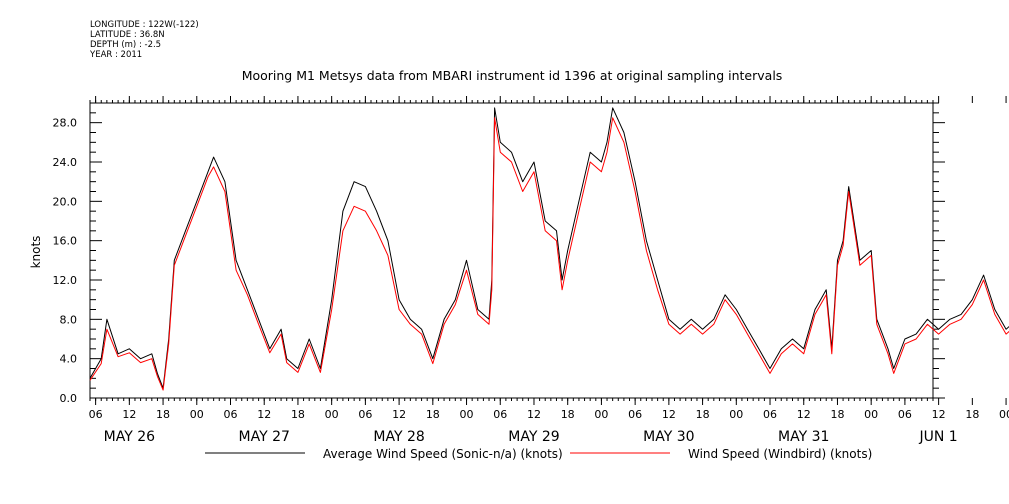 Image resolution: width=1009 pixels, height=504 pixels. Describe the element at coordinates (65, 280) in the screenshot. I see `y-tick-label: 12.0` at that location.